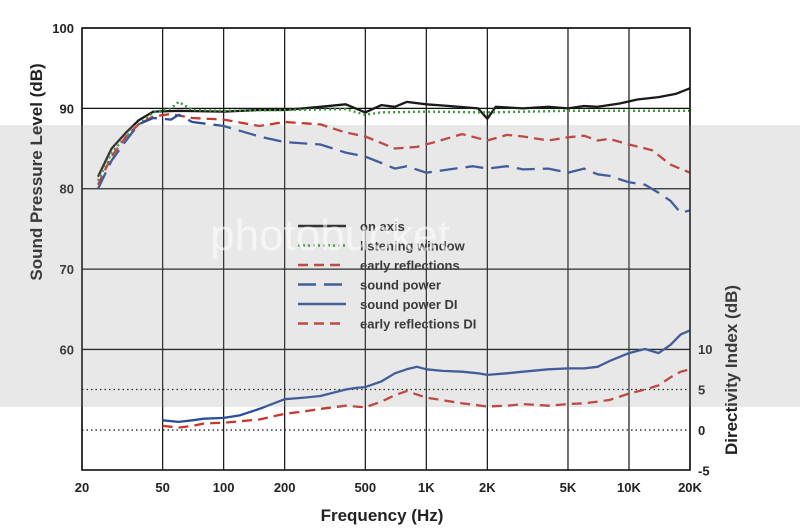 Image resolution: width=800 pixels, height=531 pixels. Describe the element at coordinates (382, 515) in the screenshot. I see `x-axis-title: Frequency (Hz)` at that location.